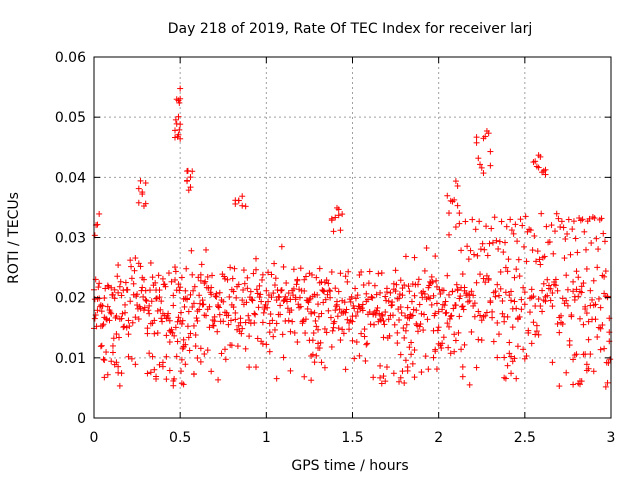 The height and width of the screenshot is (480, 640). What do you see at coordinates (94, 438) in the screenshot?
I see `x-tick-label: 0` at bounding box center [94, 438].